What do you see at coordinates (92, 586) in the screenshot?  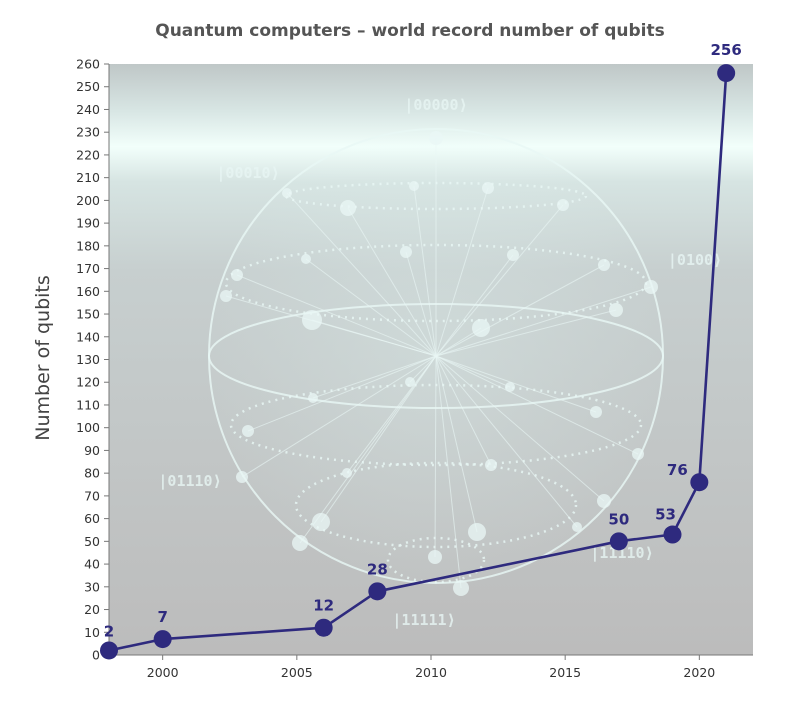 I see `y-tick-label: 30` at bounding box center [92, 586].